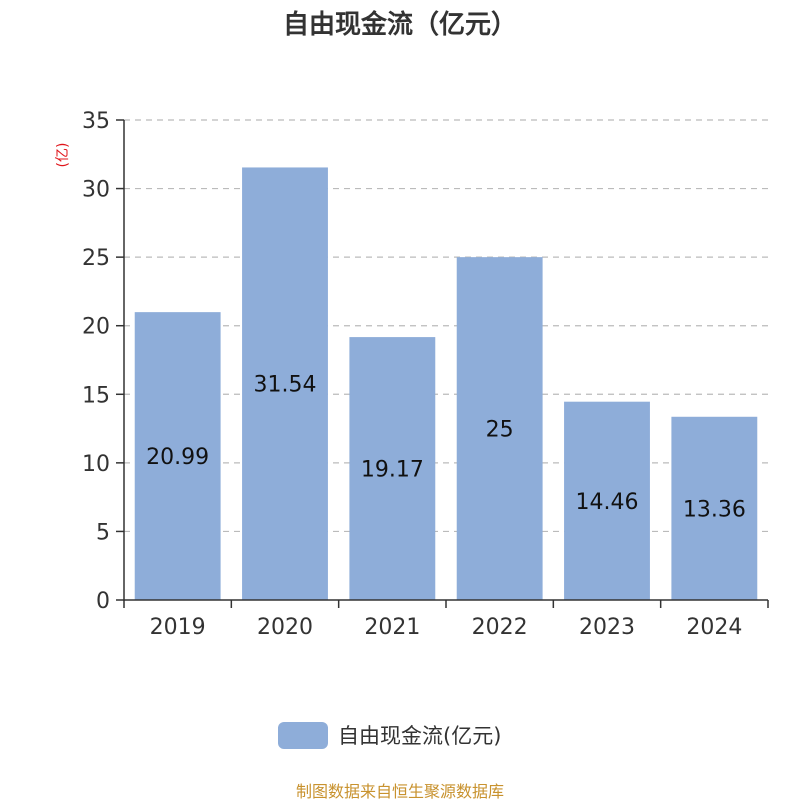 Image resolution: width=800 pixels, height=800 pixels. I want to click on y-tick-label: 30, so click(96, 190).